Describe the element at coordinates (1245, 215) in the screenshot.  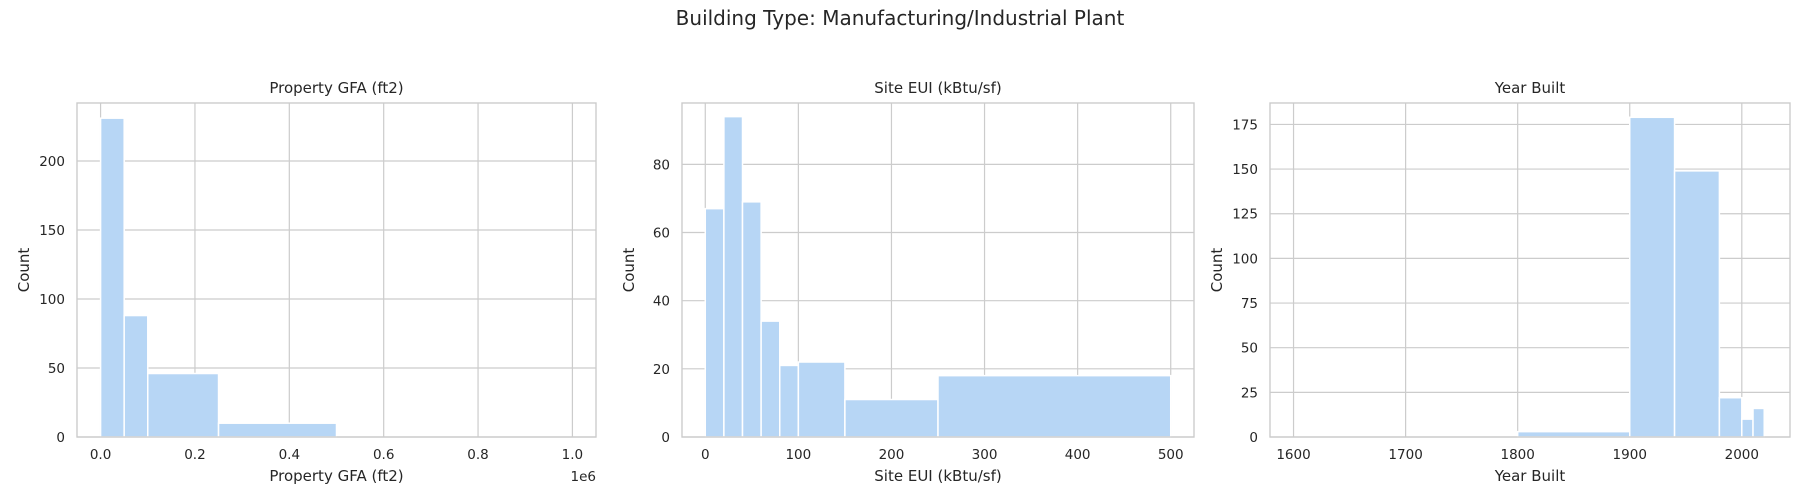
I see `chart3-ytick-label-5: 125` at that location.